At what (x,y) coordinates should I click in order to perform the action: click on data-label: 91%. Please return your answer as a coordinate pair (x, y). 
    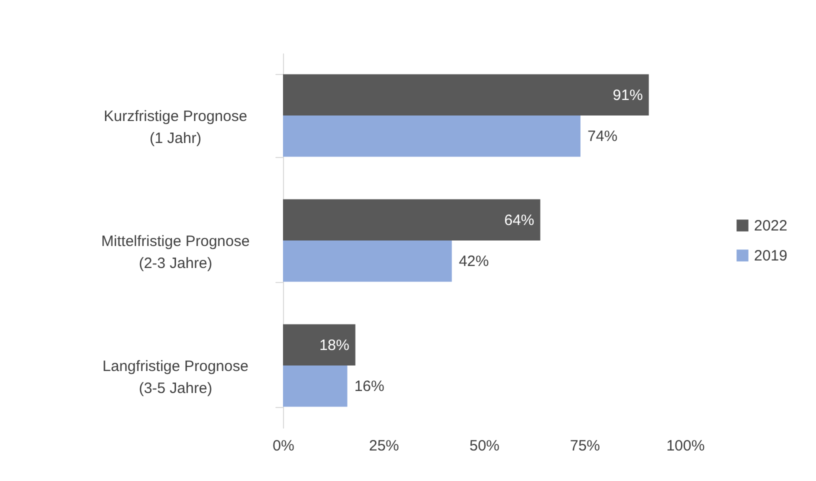
    Looking at the image, I should click on (627, 95).